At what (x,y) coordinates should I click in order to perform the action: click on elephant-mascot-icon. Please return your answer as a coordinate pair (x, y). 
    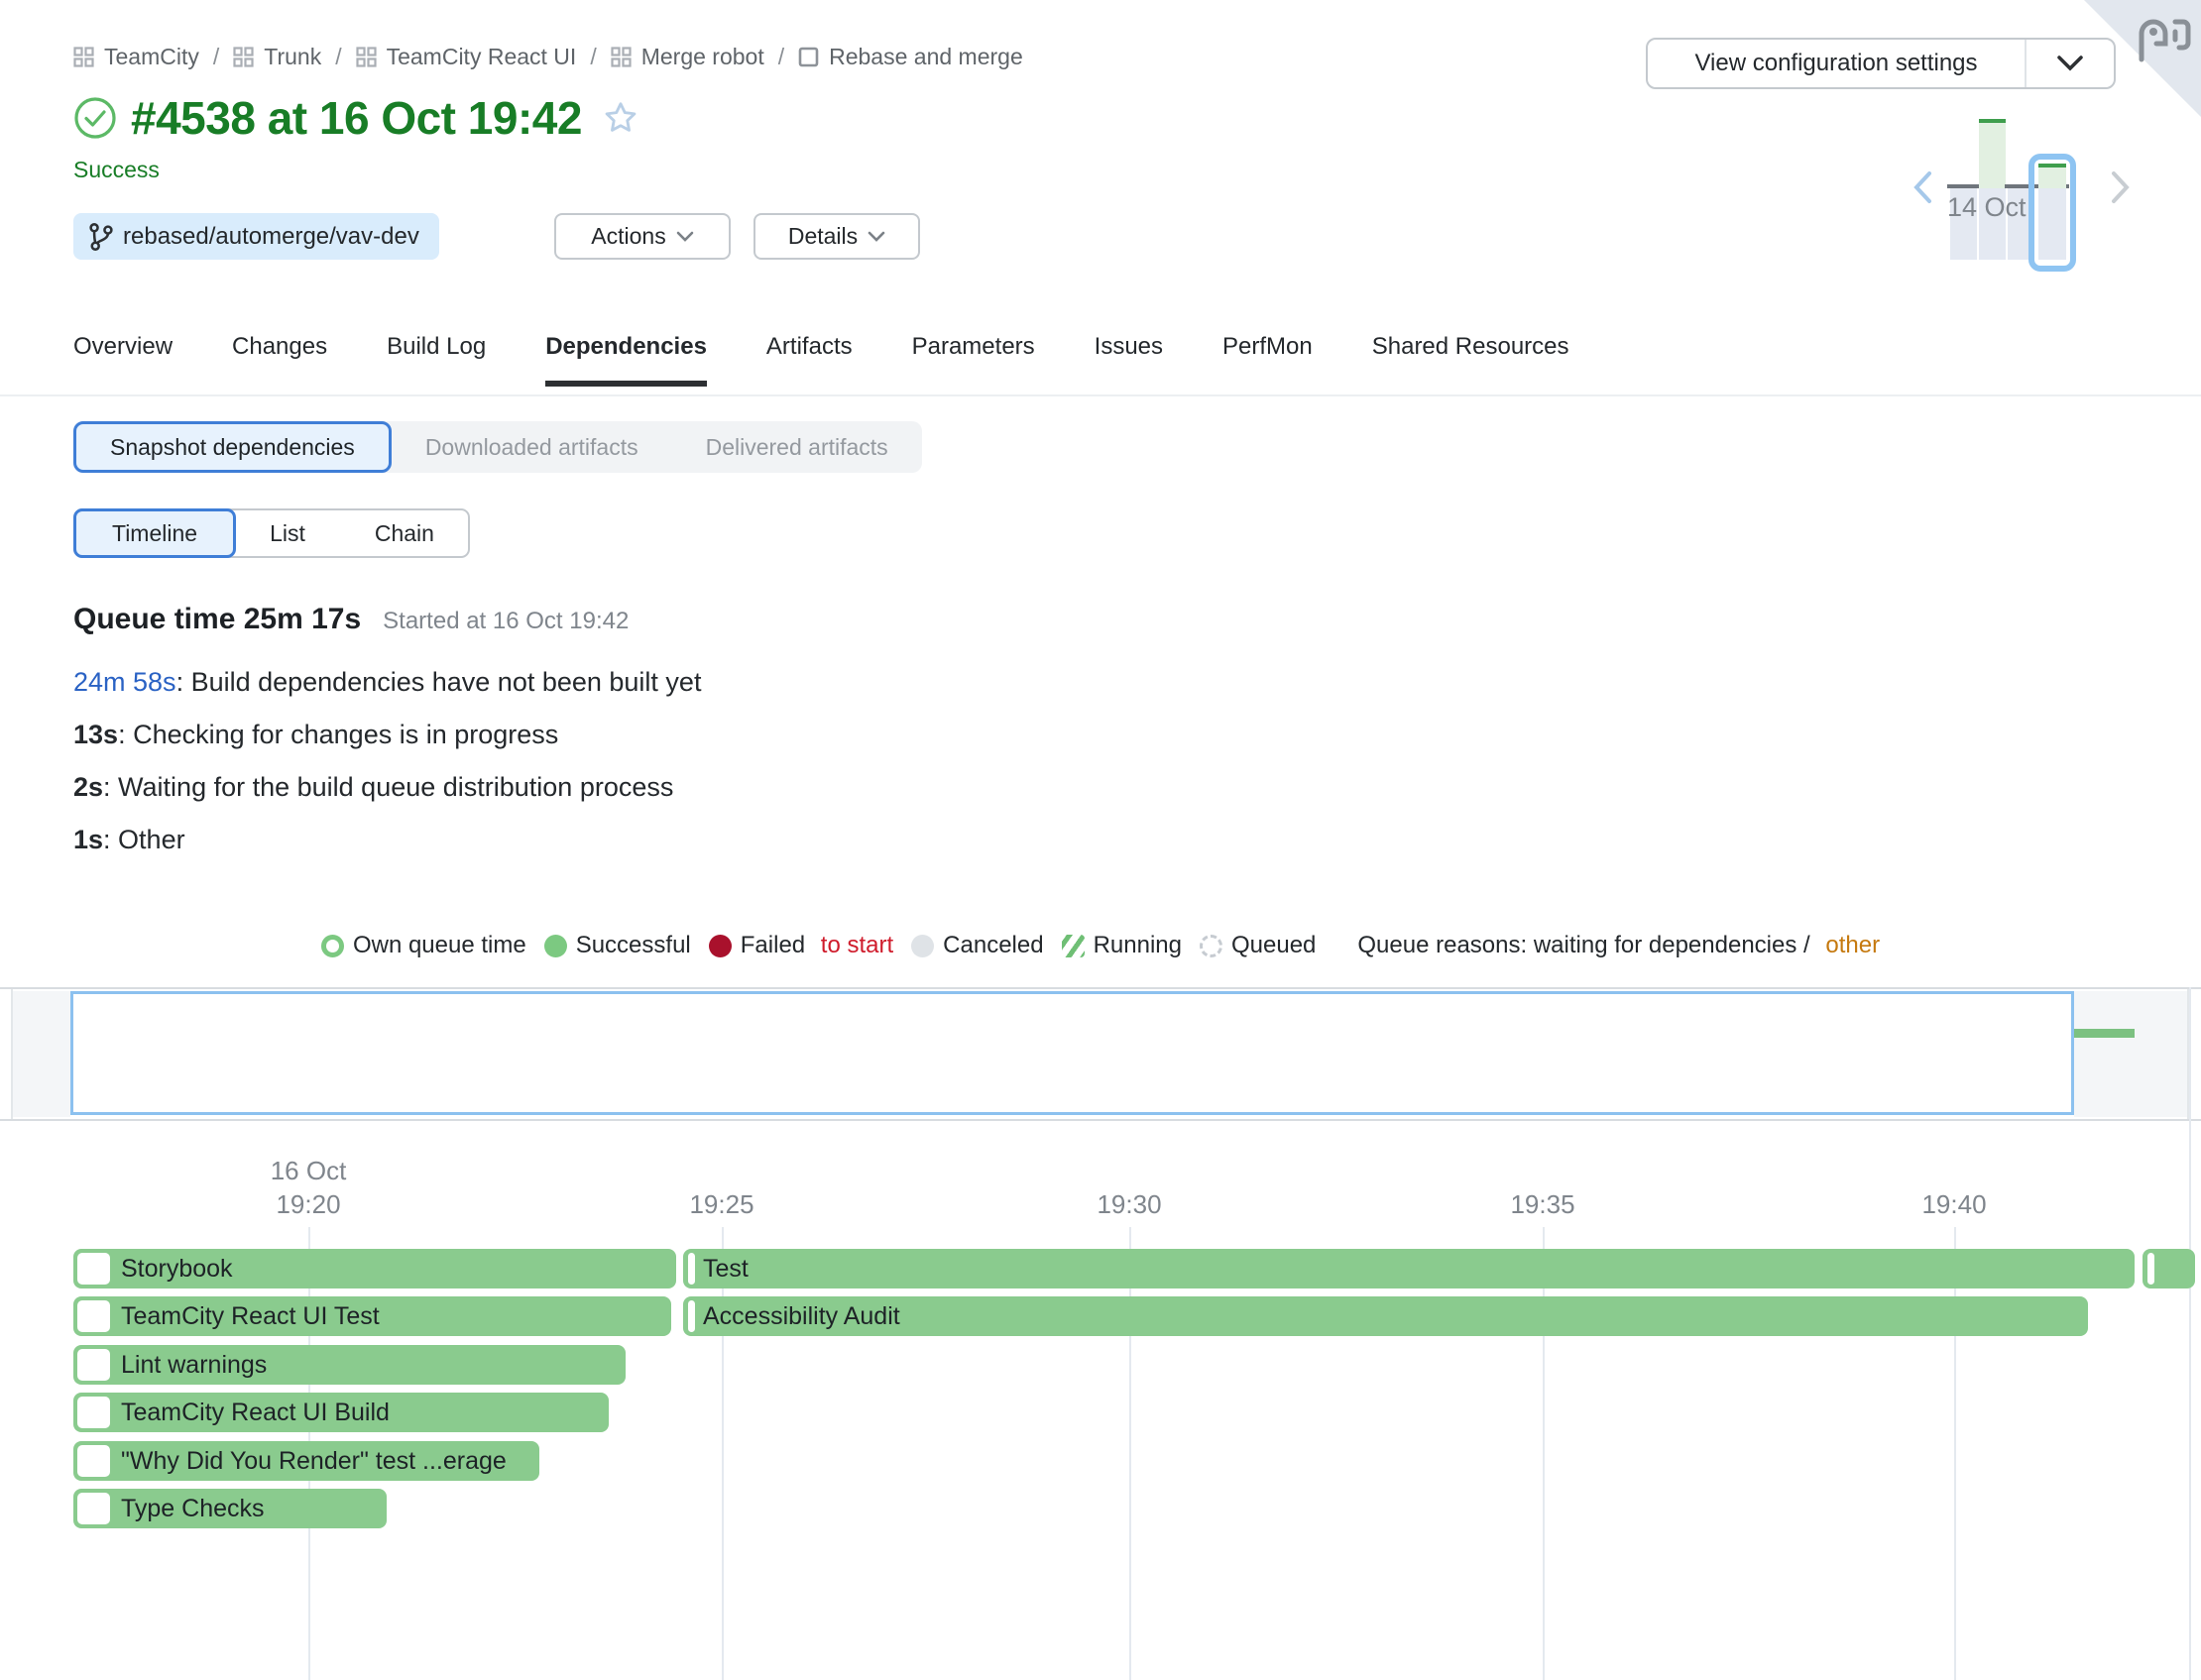
    Looking at the image, I should click on (2162, 36).